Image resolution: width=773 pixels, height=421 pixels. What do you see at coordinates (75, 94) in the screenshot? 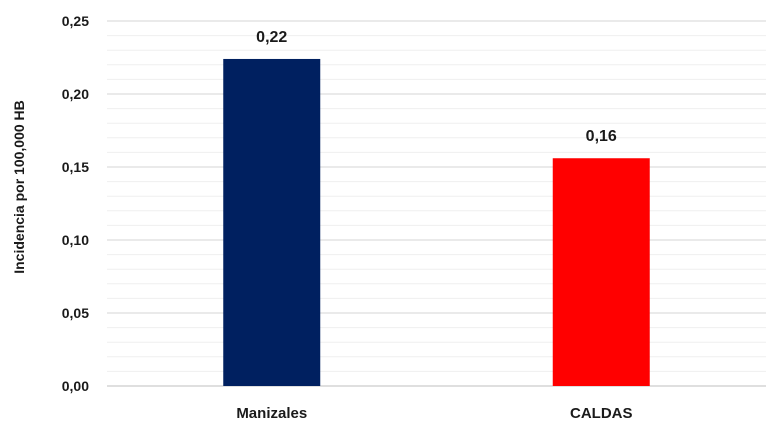
I see `y-tick-label: 0,20` at bounding box center [75, 94].